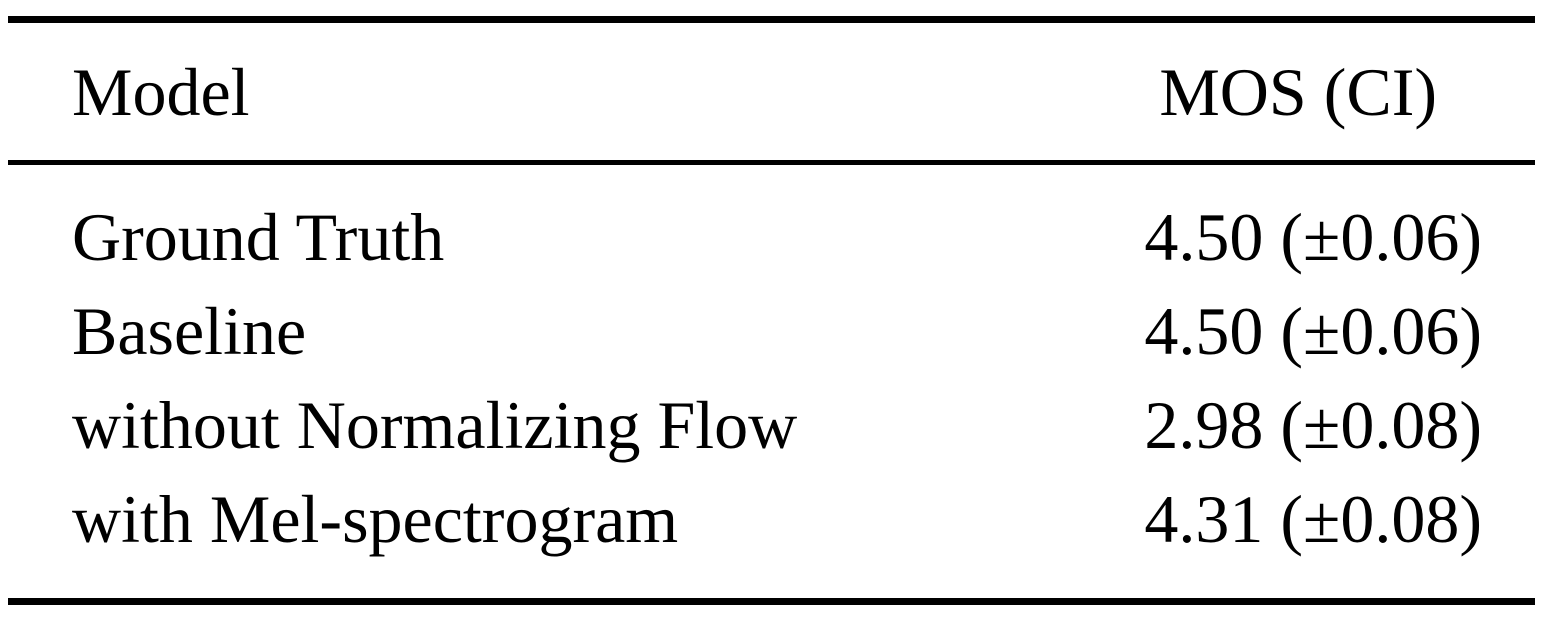 This screenshot has width=1543, height=621. What do you see at coordinates (161, 92) in the screenshot?
I see `header-model: Model` at bounding box center [161, 92].